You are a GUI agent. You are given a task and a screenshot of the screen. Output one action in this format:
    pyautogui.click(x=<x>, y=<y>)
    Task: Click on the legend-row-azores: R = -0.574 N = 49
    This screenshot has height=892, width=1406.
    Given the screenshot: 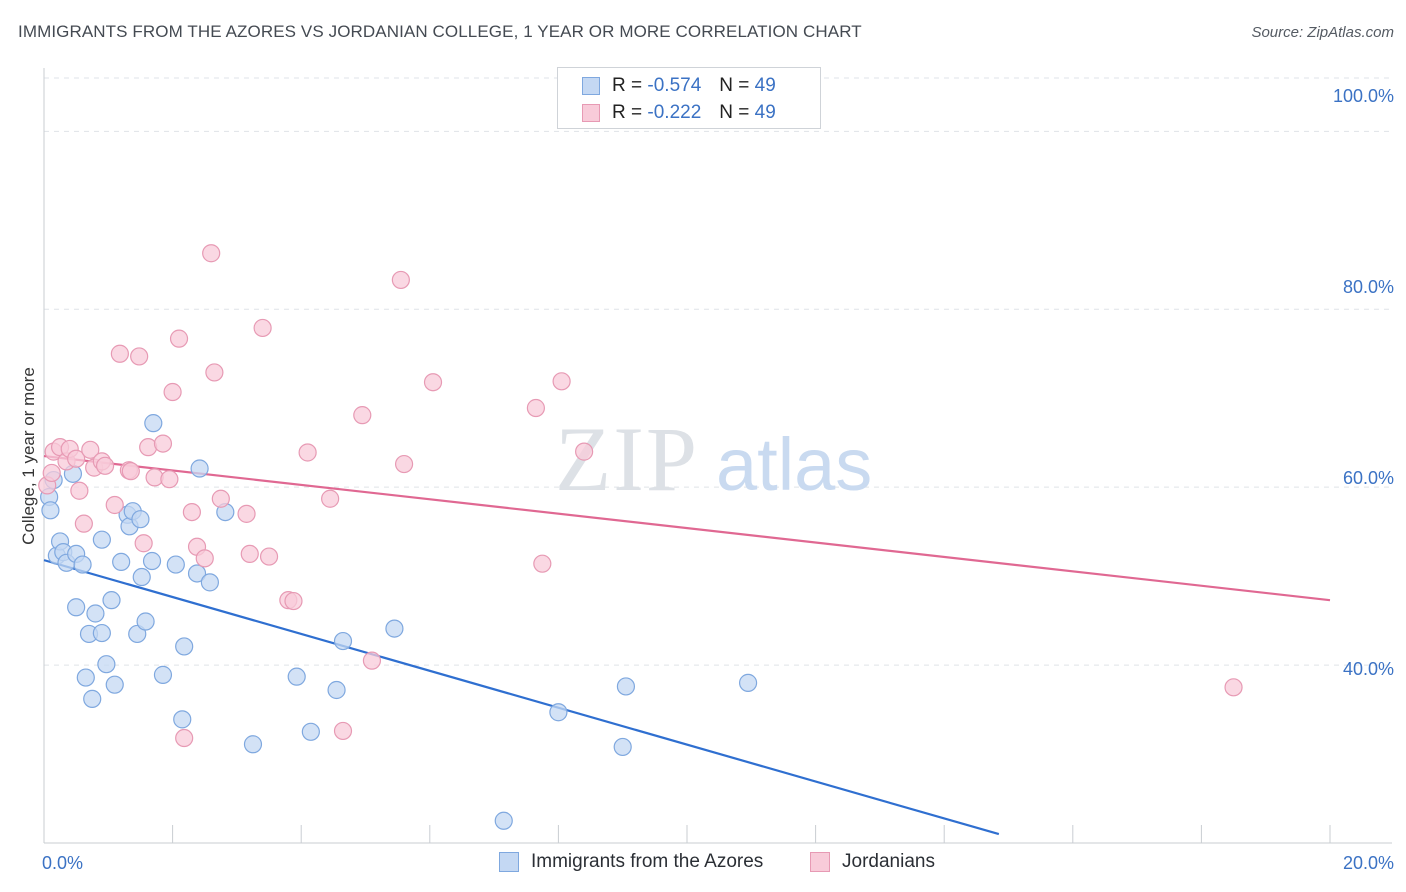 What is the action you would take?
    pyautogui.click(x=679, y=86)
    